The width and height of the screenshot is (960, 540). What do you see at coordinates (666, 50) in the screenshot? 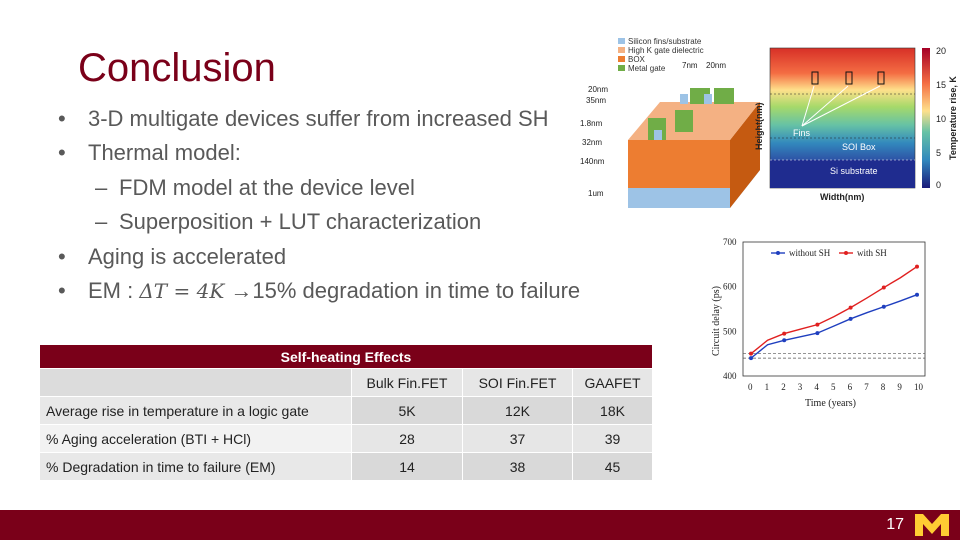
I see `legend-label: High K gate dielectric` at bounding box center [666, 50].